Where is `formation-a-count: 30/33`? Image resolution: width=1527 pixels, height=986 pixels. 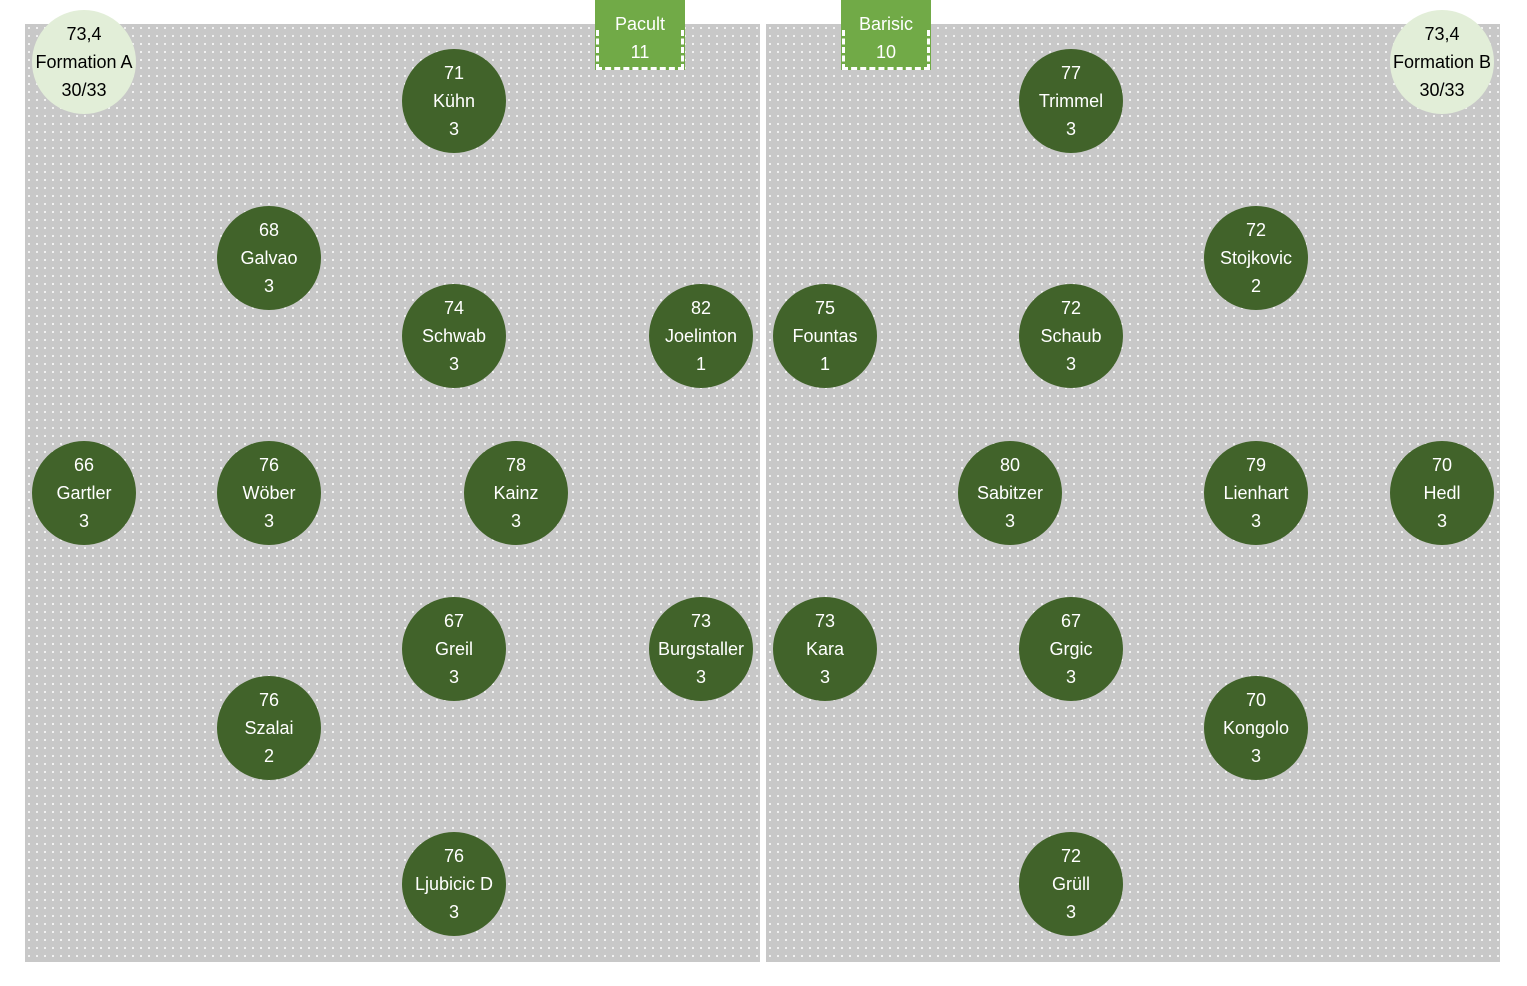 formation-a-count: 30/33 is located at coordinates (84, 90).